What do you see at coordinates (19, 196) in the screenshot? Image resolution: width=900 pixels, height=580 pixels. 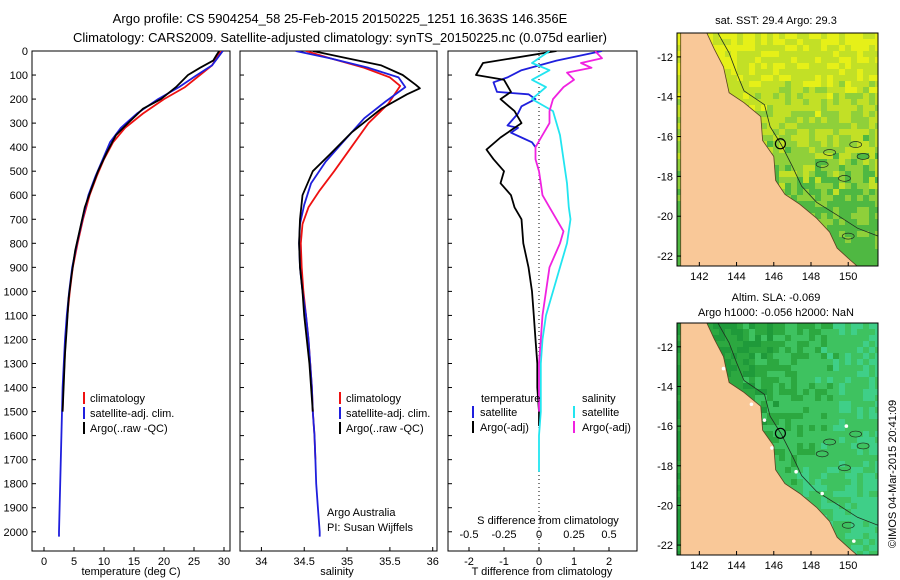 I see `depth-tick-label: 600` at bounding box center [19, 196].